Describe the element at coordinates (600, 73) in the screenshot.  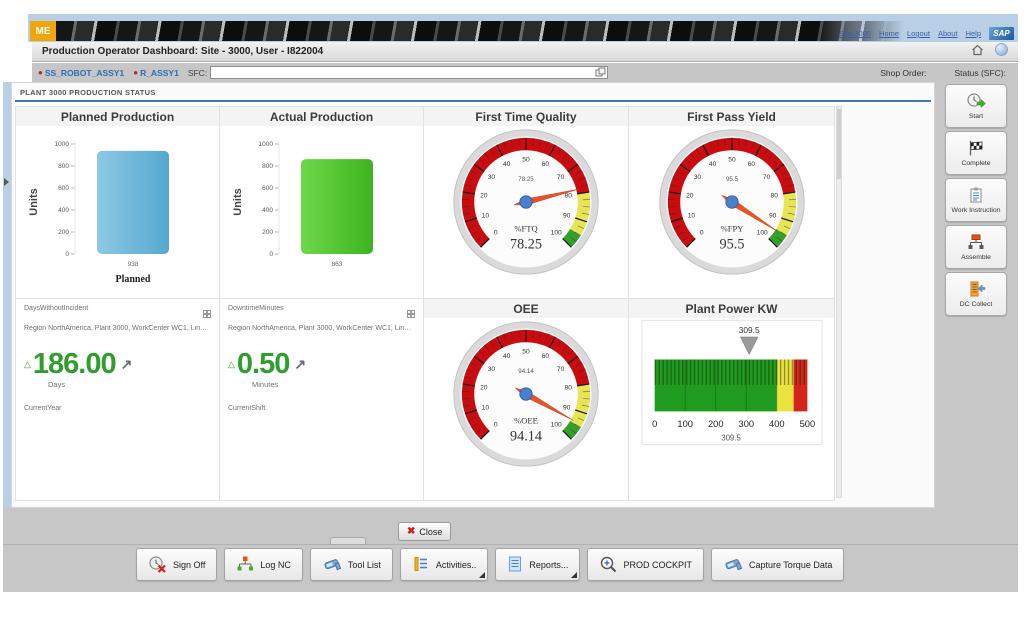
I see `browse-icon` at that location.